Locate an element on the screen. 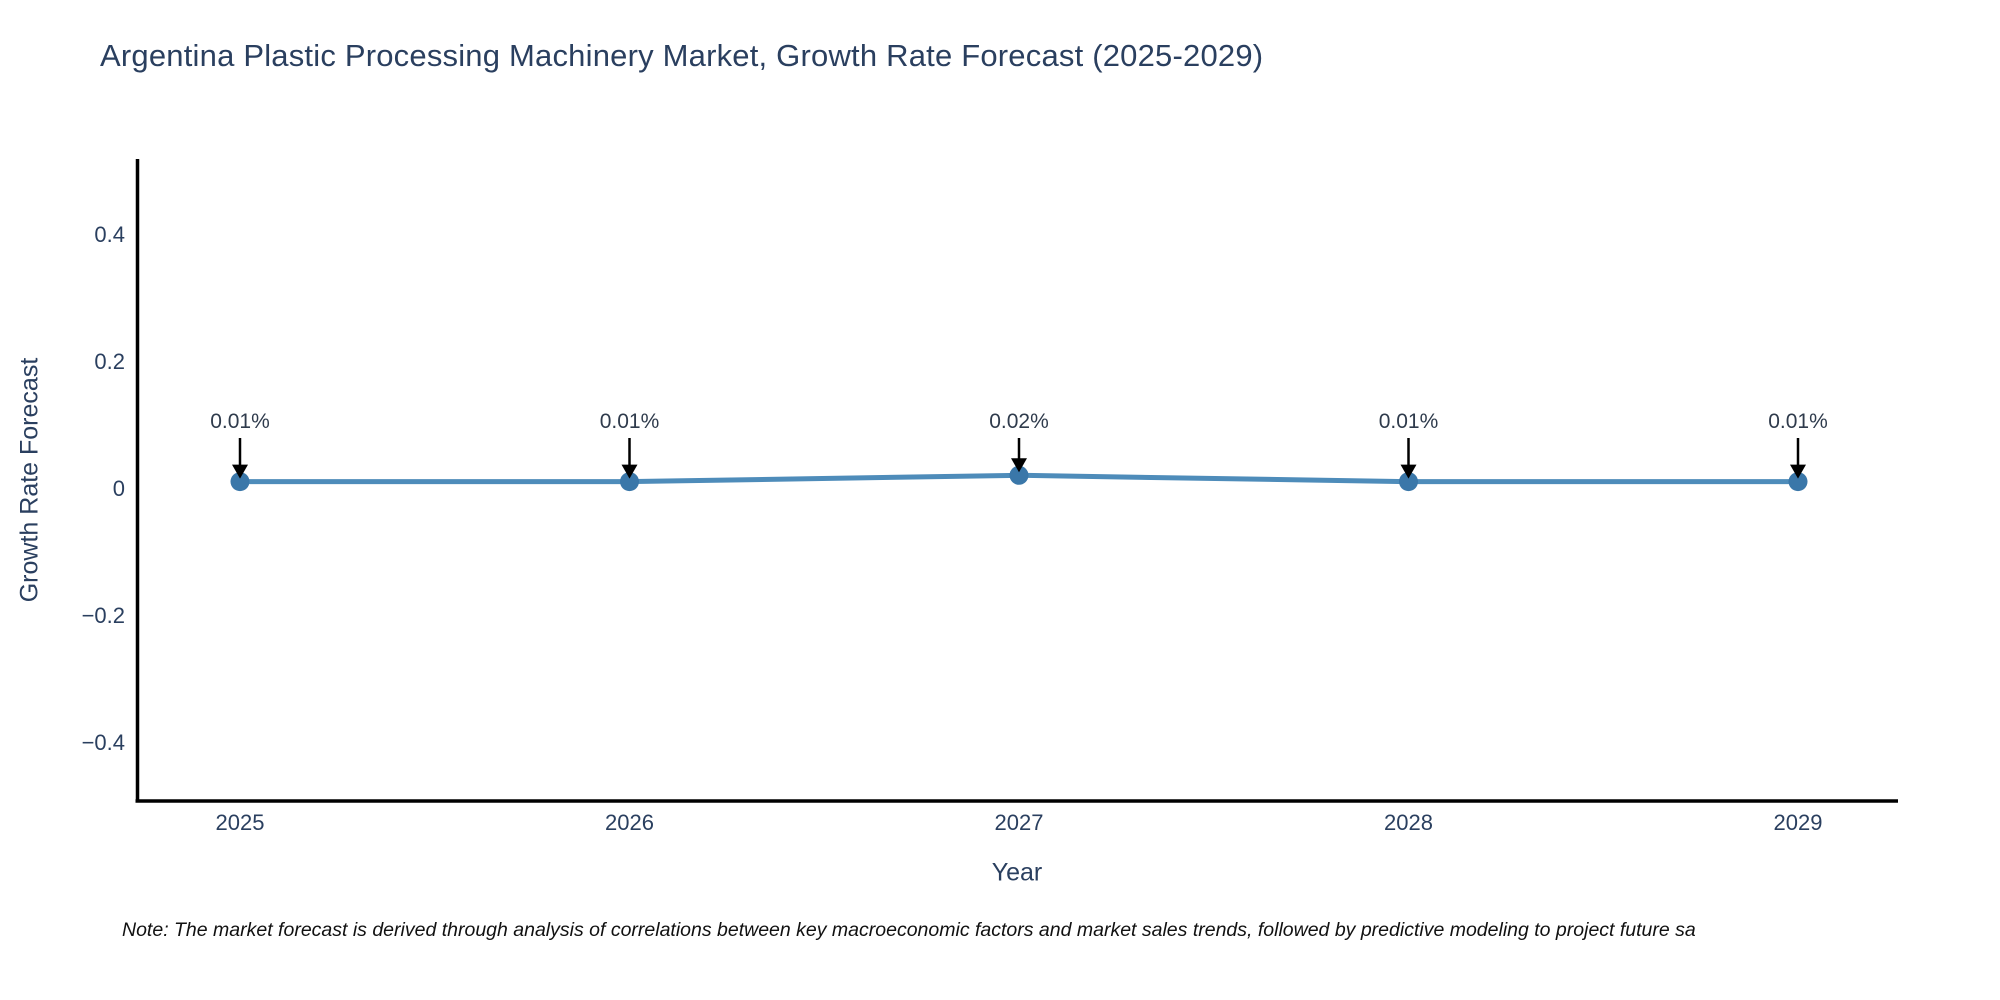 The image size is (2000, 1000). x-tick-label: 2027 is located at coordinates (1019, 822).